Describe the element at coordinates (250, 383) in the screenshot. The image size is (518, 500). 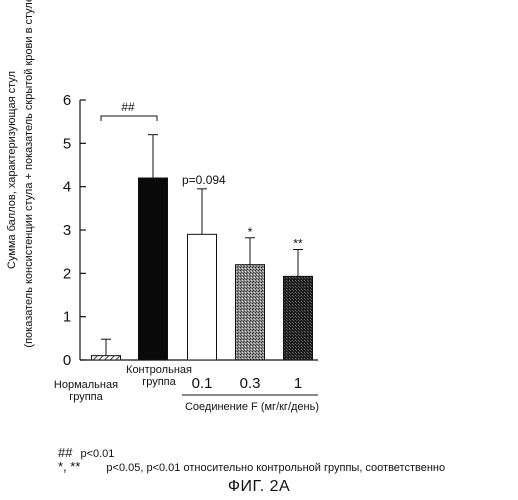
I see `x-tick-label-4: 0.3` at that location.